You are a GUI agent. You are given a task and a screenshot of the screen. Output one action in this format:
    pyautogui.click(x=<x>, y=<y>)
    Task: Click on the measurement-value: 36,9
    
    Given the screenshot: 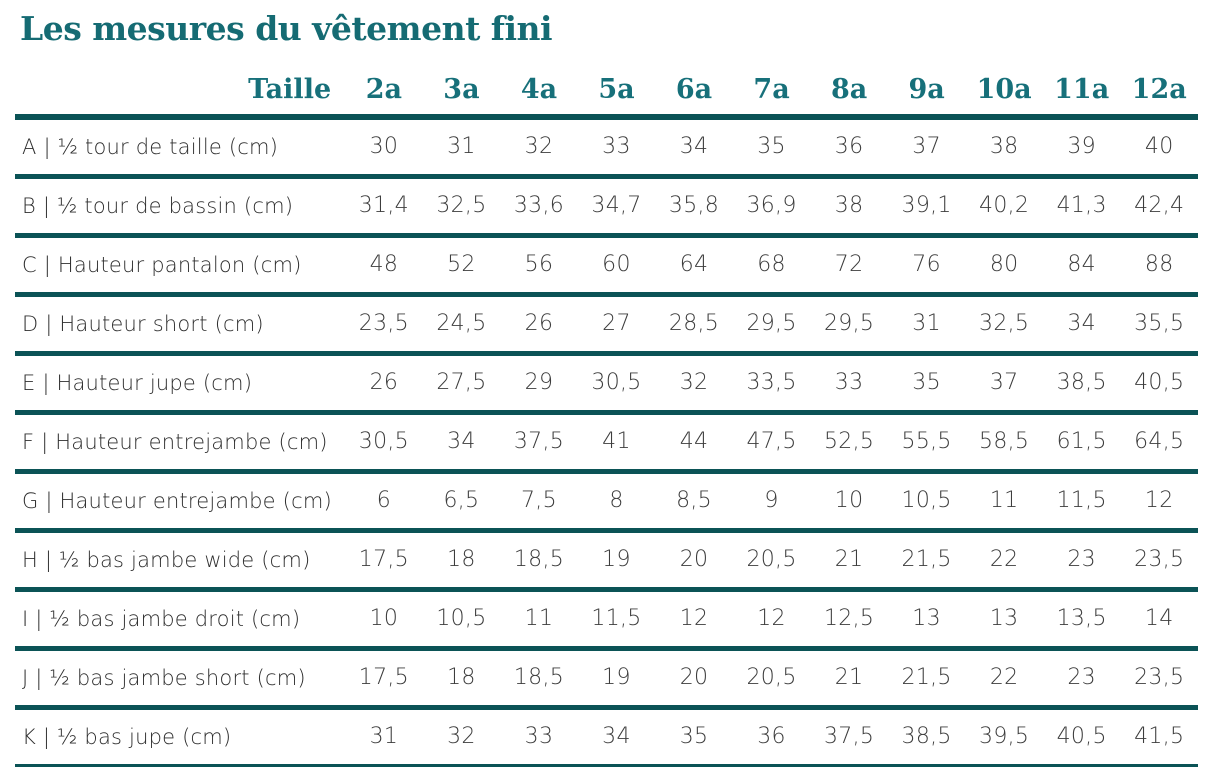 What is the action you would take?
    pyautogui.click(x=771, y=207)
    